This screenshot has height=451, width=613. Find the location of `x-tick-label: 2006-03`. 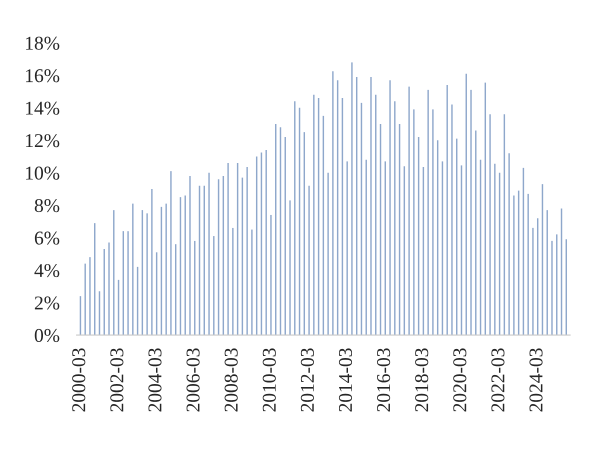

x-tick-label: 2006-03 is located at coordinates (193, 380).